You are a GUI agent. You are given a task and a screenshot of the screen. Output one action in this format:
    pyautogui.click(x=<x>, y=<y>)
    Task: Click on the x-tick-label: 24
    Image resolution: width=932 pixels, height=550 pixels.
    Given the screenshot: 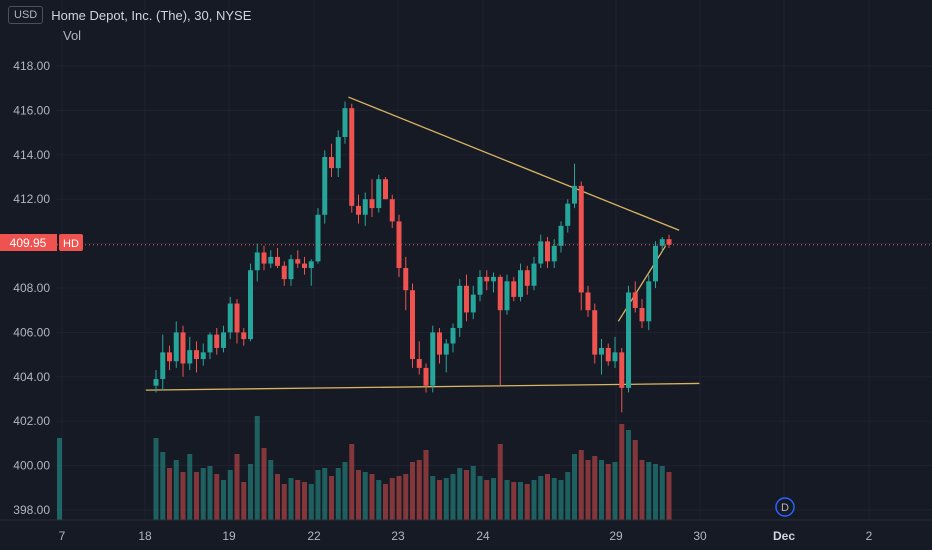 What is the action you would take?
    pyautogui.click(x=483, y=536)
    